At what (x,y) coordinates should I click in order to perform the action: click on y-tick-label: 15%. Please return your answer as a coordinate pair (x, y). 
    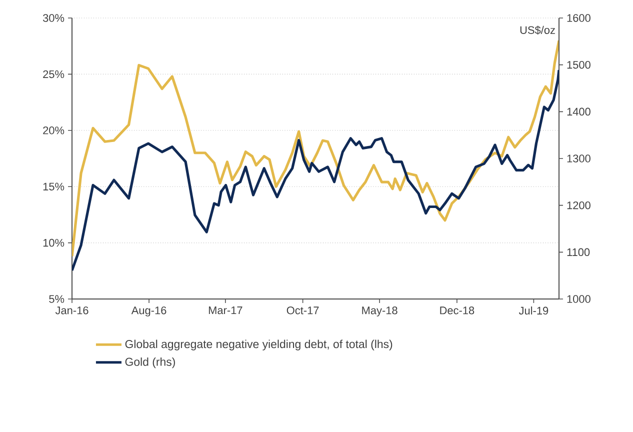
    Looking at the image, I should click on (53, 186).